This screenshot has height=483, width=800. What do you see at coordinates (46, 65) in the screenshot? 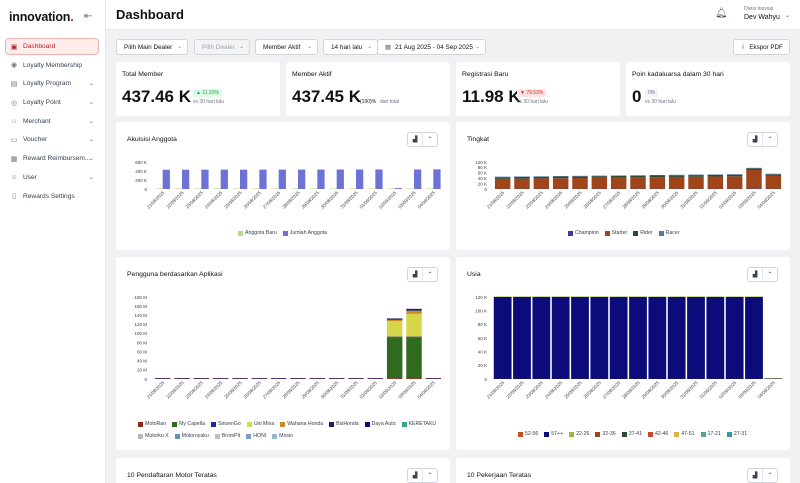
I see `sidebar-item-loyalty-membership: ◉ Loyalty Membership` at bounding box center [46, 65].